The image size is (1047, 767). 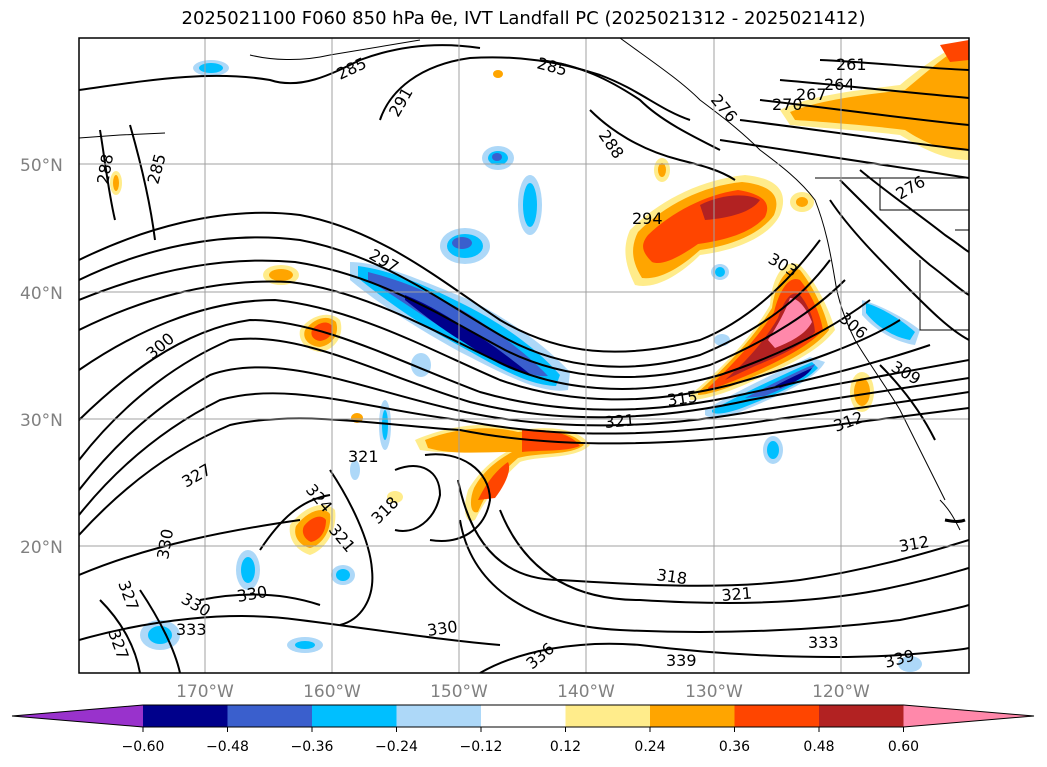 I want to click on latitude-labels: 50°N 40°N 30°N 20°N, so click(x=41, y=357).